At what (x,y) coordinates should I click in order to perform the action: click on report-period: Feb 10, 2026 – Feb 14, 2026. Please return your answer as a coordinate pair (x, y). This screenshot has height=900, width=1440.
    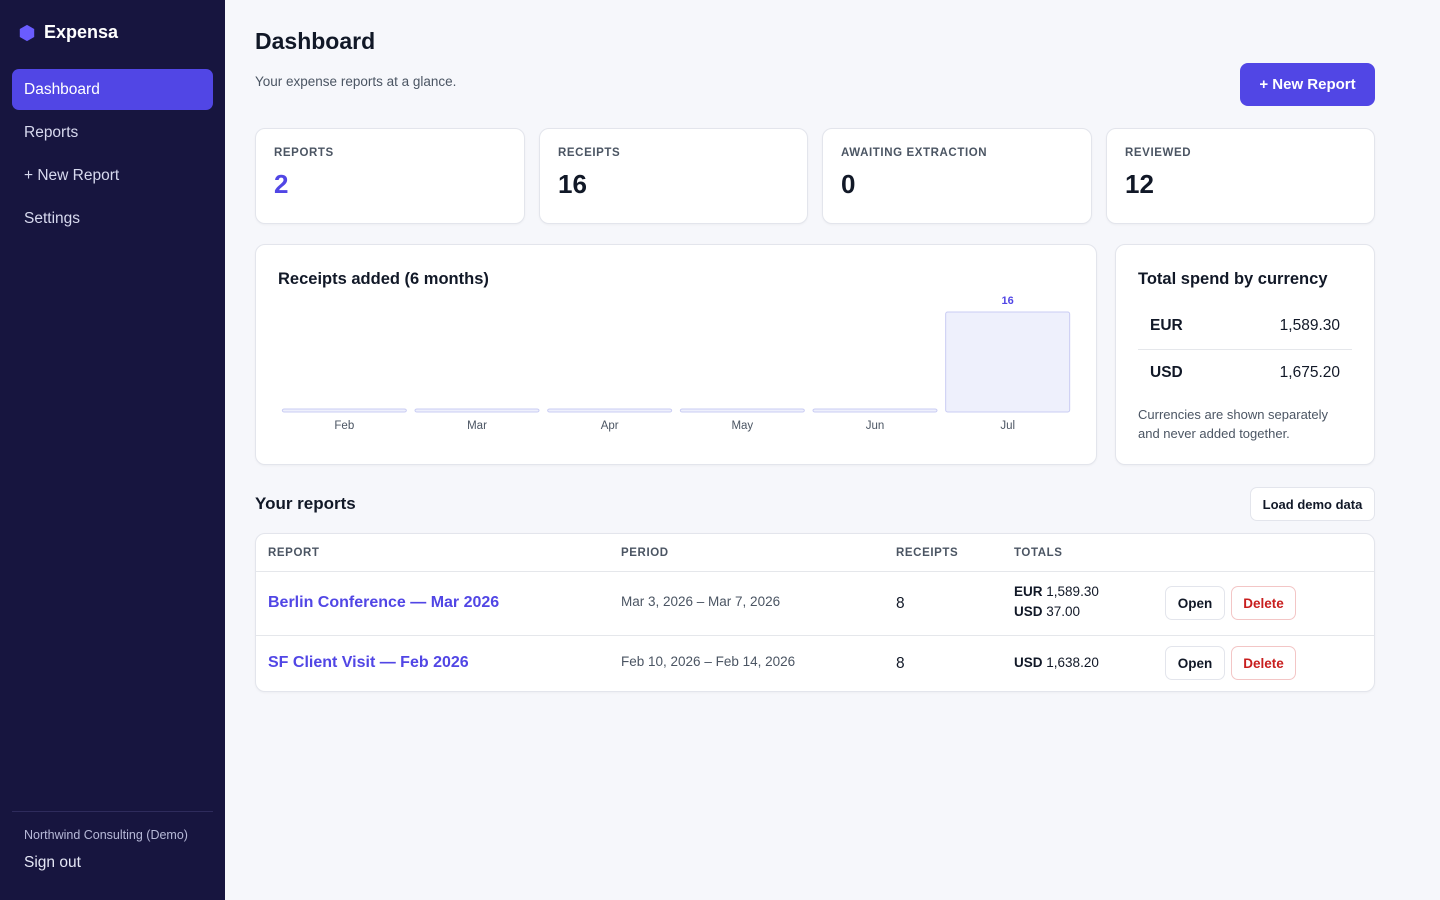
    Looking at the image, I should click on (708, 661).